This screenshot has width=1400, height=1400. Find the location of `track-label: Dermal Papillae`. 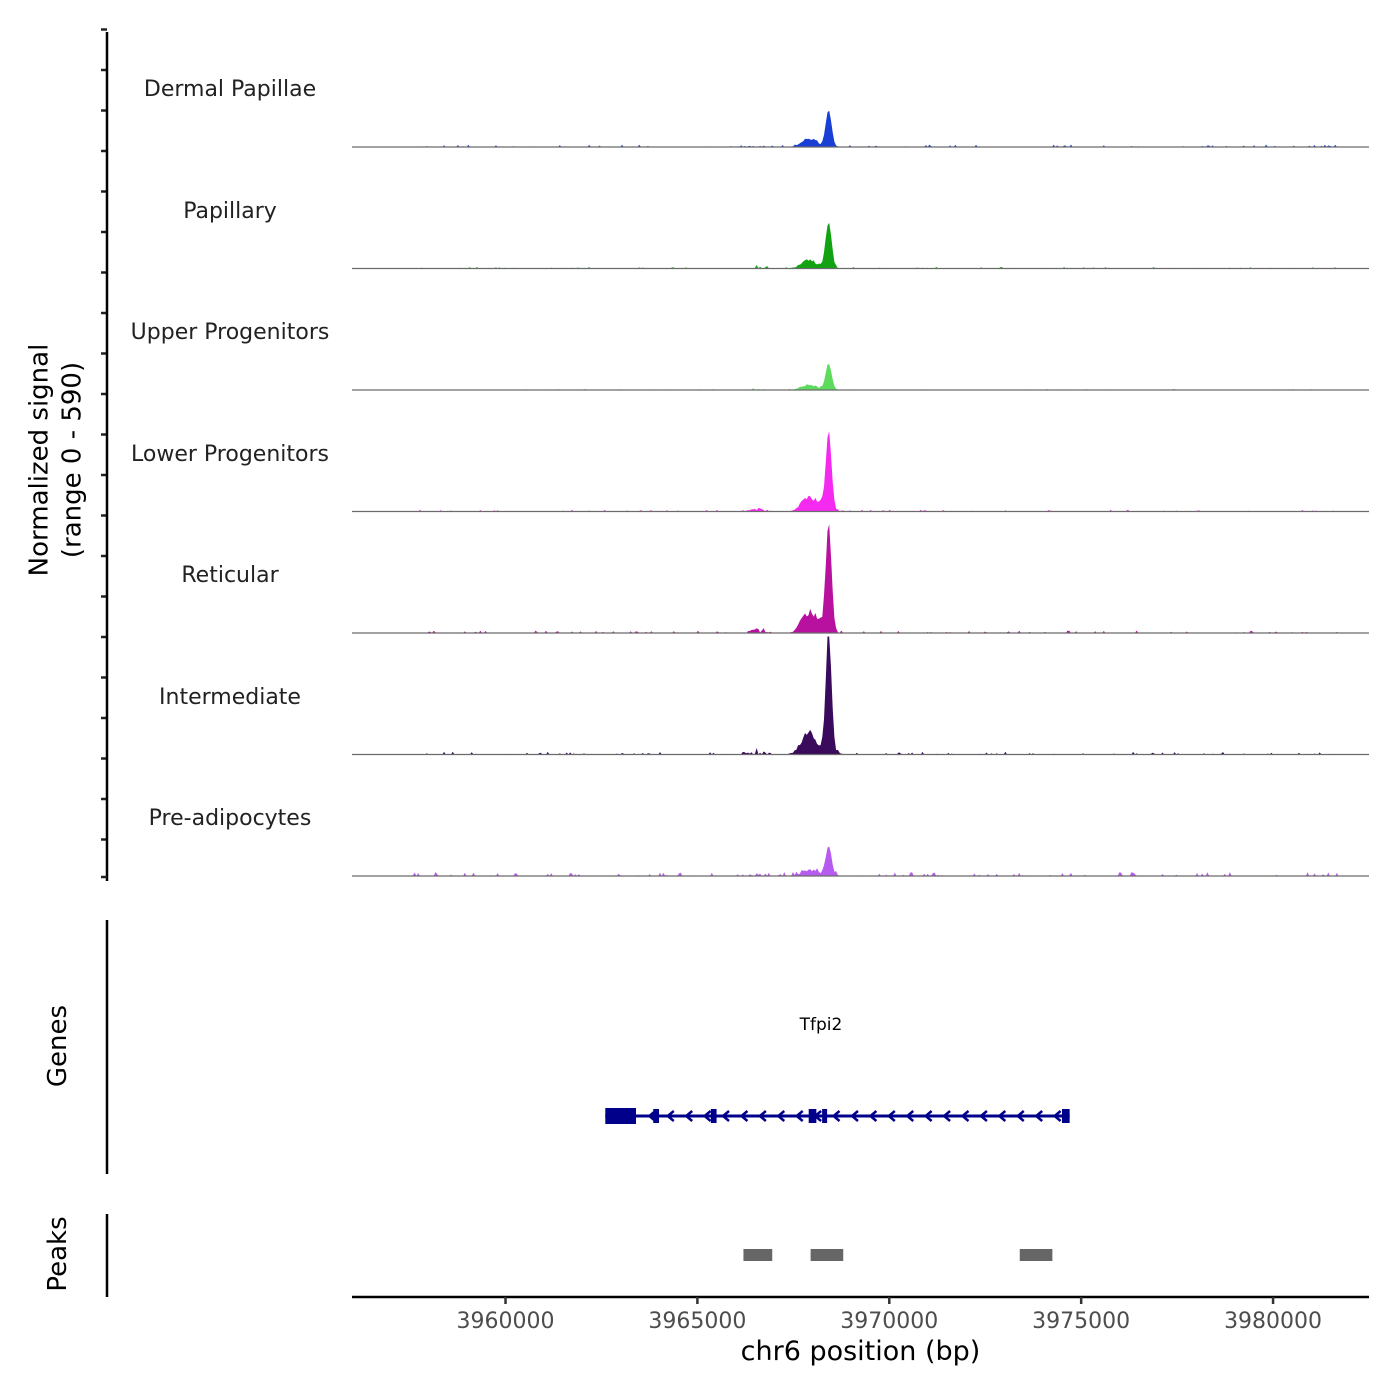

track-label: Dermal Papillae is located at coordinates (230, 89).